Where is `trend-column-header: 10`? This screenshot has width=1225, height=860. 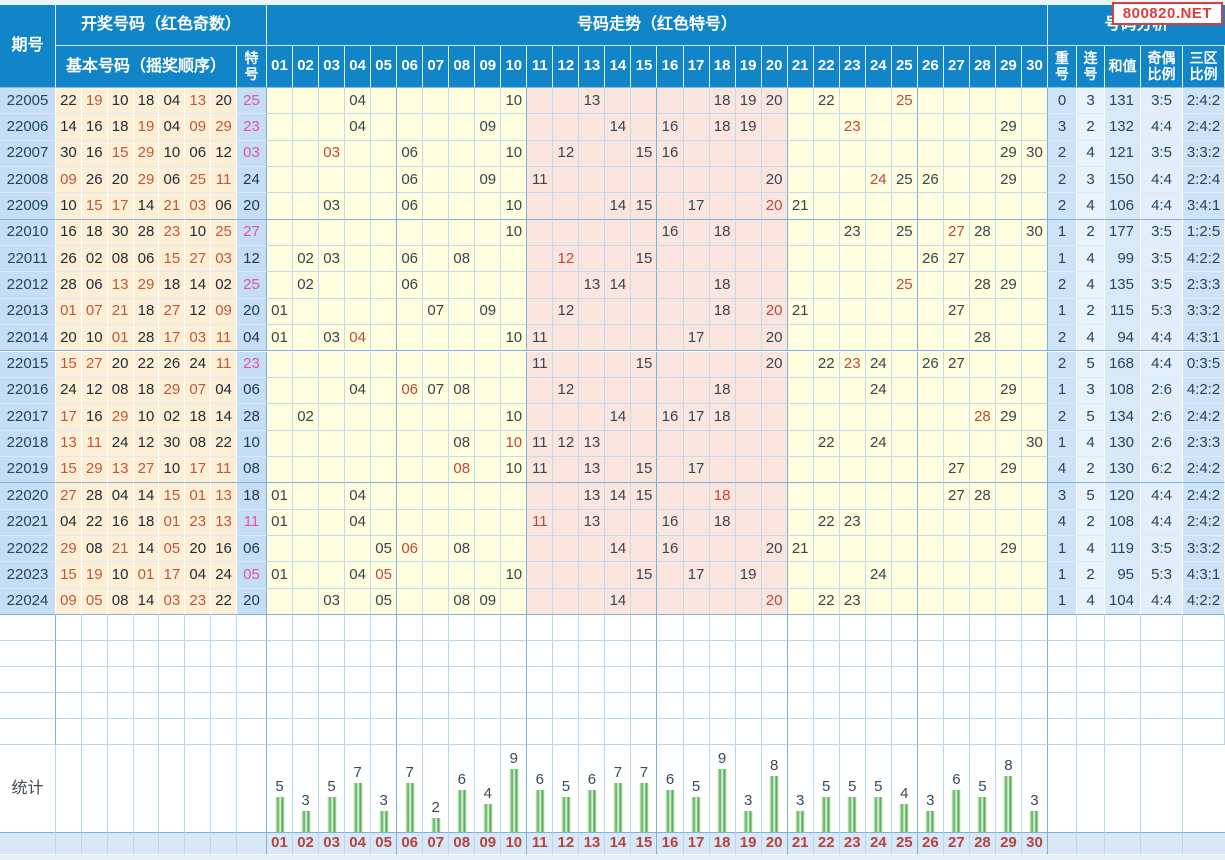 trend-column-header: 10 is located at coordinates (514, 67).